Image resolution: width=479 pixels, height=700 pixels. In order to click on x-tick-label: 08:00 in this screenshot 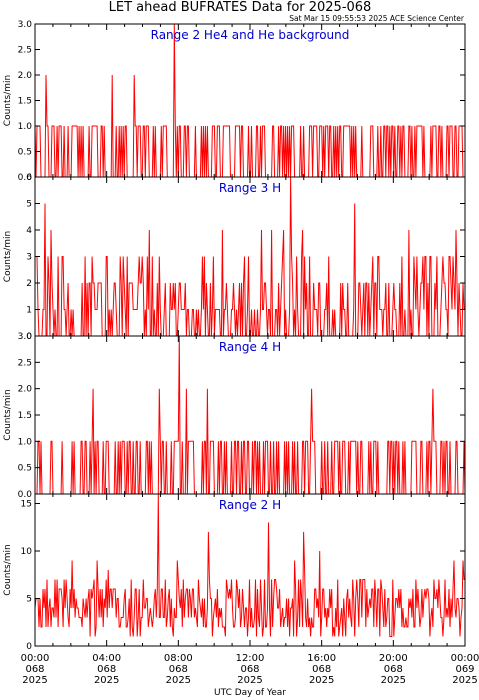, I will do `click(178, 658)`.